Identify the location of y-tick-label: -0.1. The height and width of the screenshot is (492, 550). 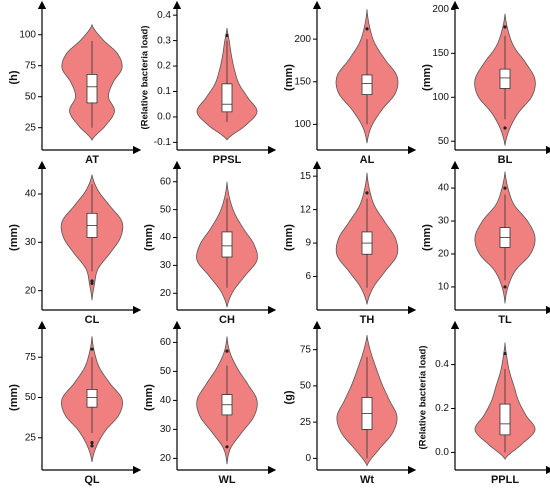
(163, 142).